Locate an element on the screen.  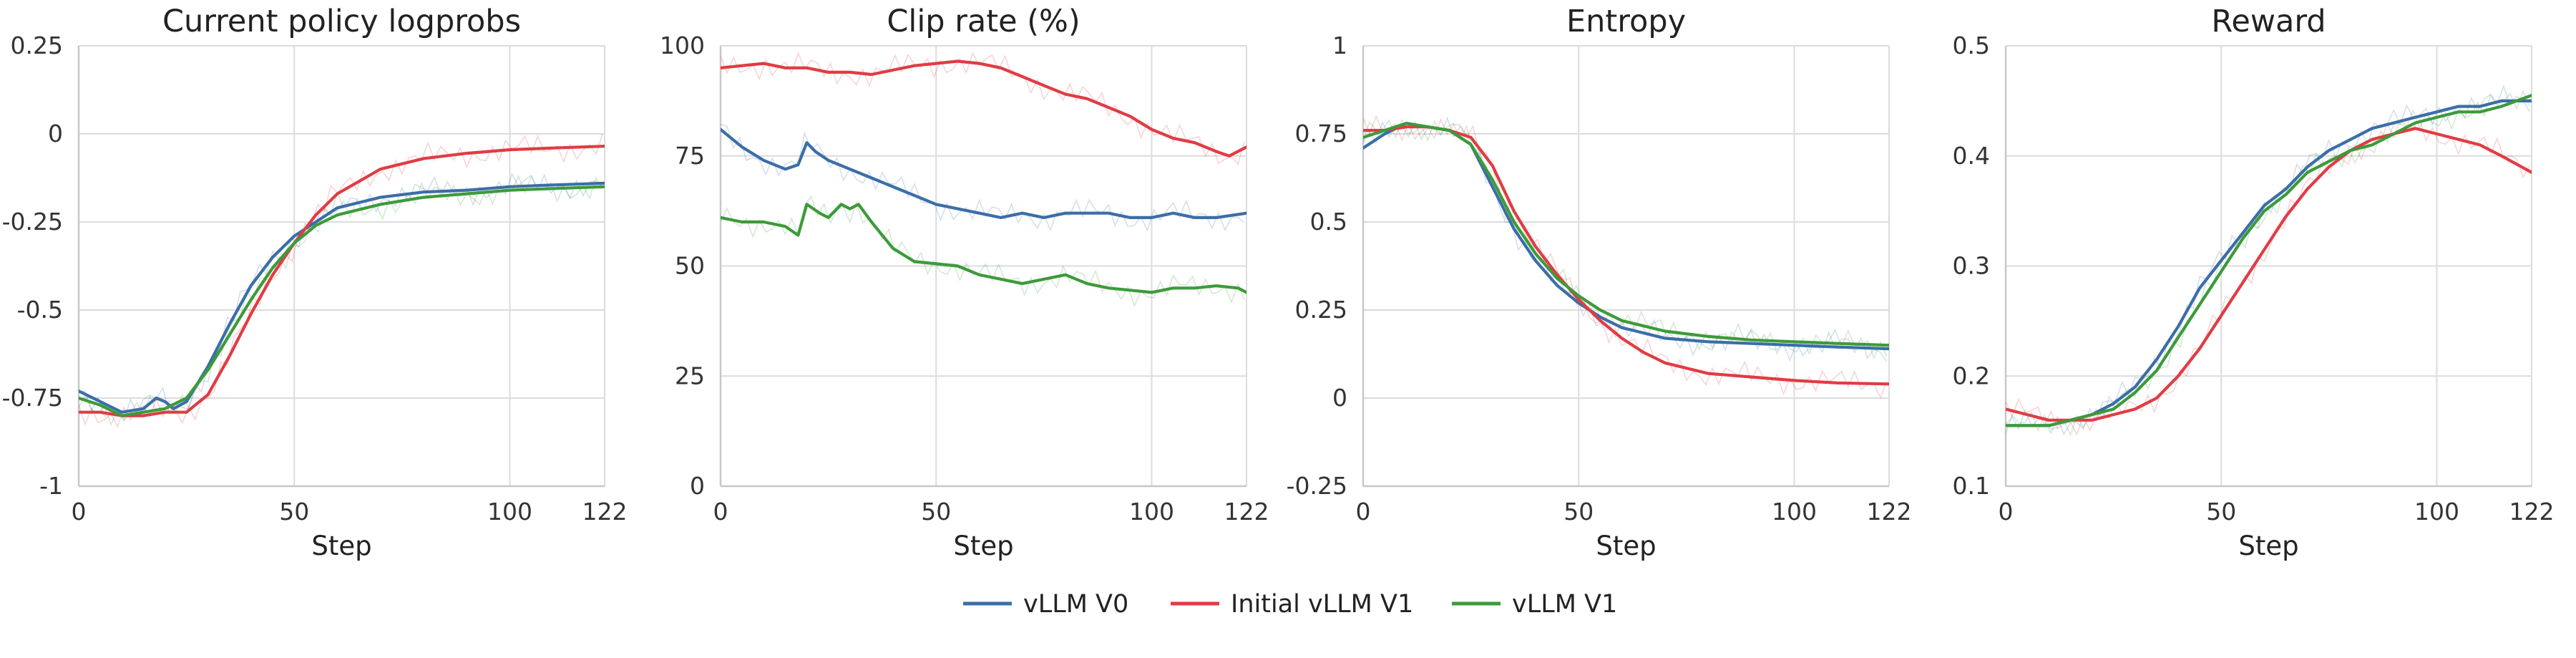
y-tick-label: 25 is located at coordinates (690, 376).